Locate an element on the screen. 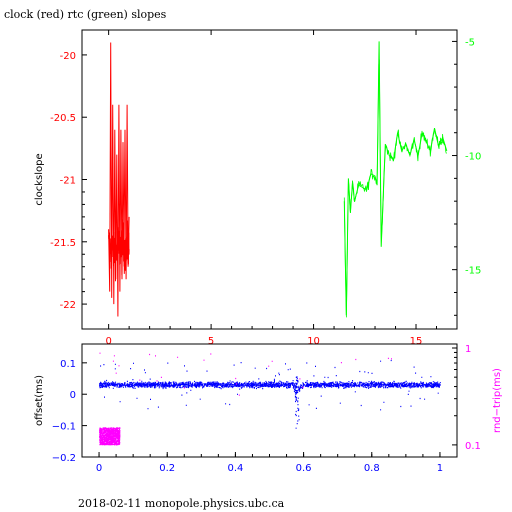  bottom-y2-axis-title: rnd−trip(ms) is located at coordinates (497, 400).